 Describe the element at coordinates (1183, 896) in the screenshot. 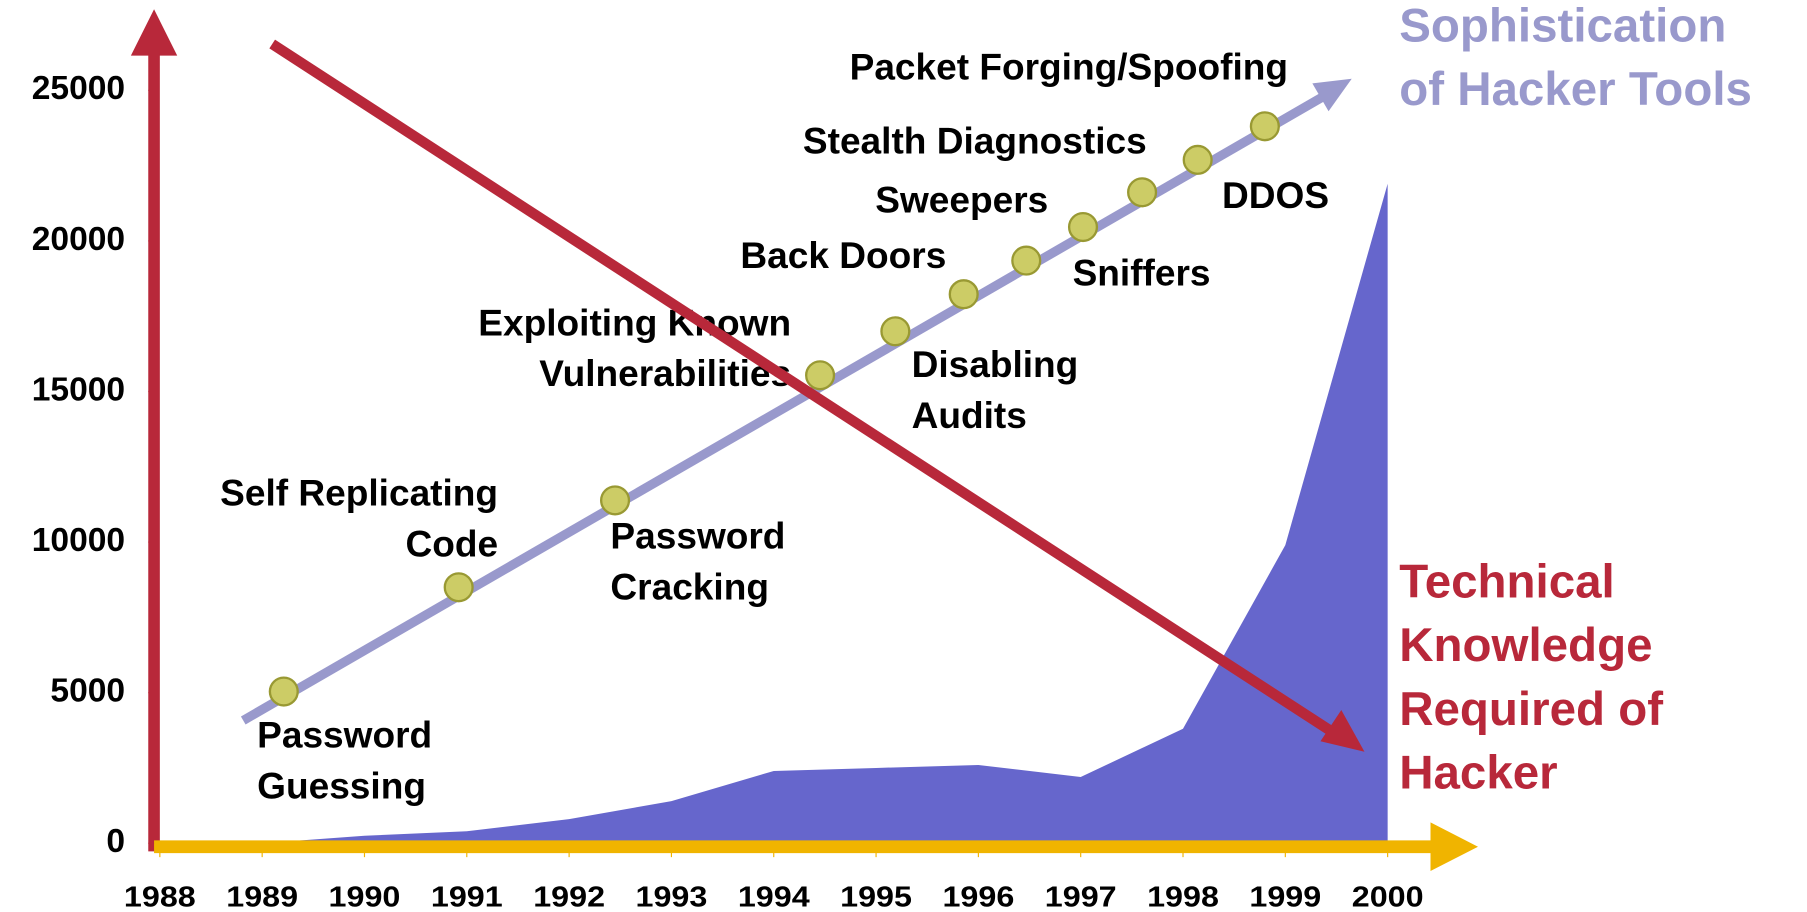

I see `x-tick-label: 1998` at that location.